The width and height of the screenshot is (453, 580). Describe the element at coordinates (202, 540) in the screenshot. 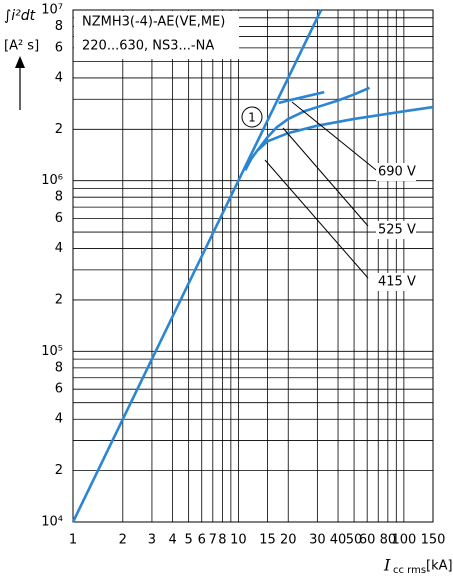

I see `x-tick-label: 6` at that location.